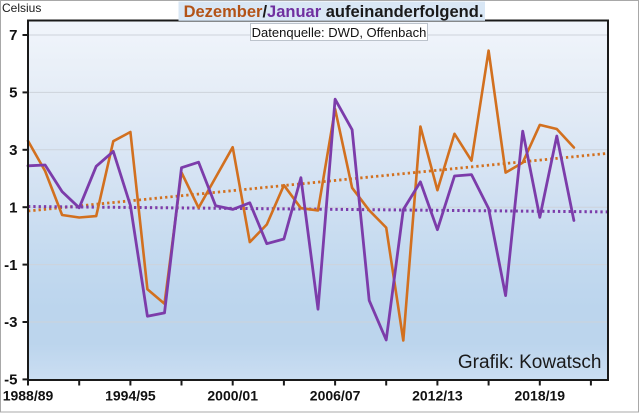 The width and height of the screenshot is (640, 419). Describe the element at coordinates (10, 380) in the screenshot. I see `svg-text: -5` at that location.